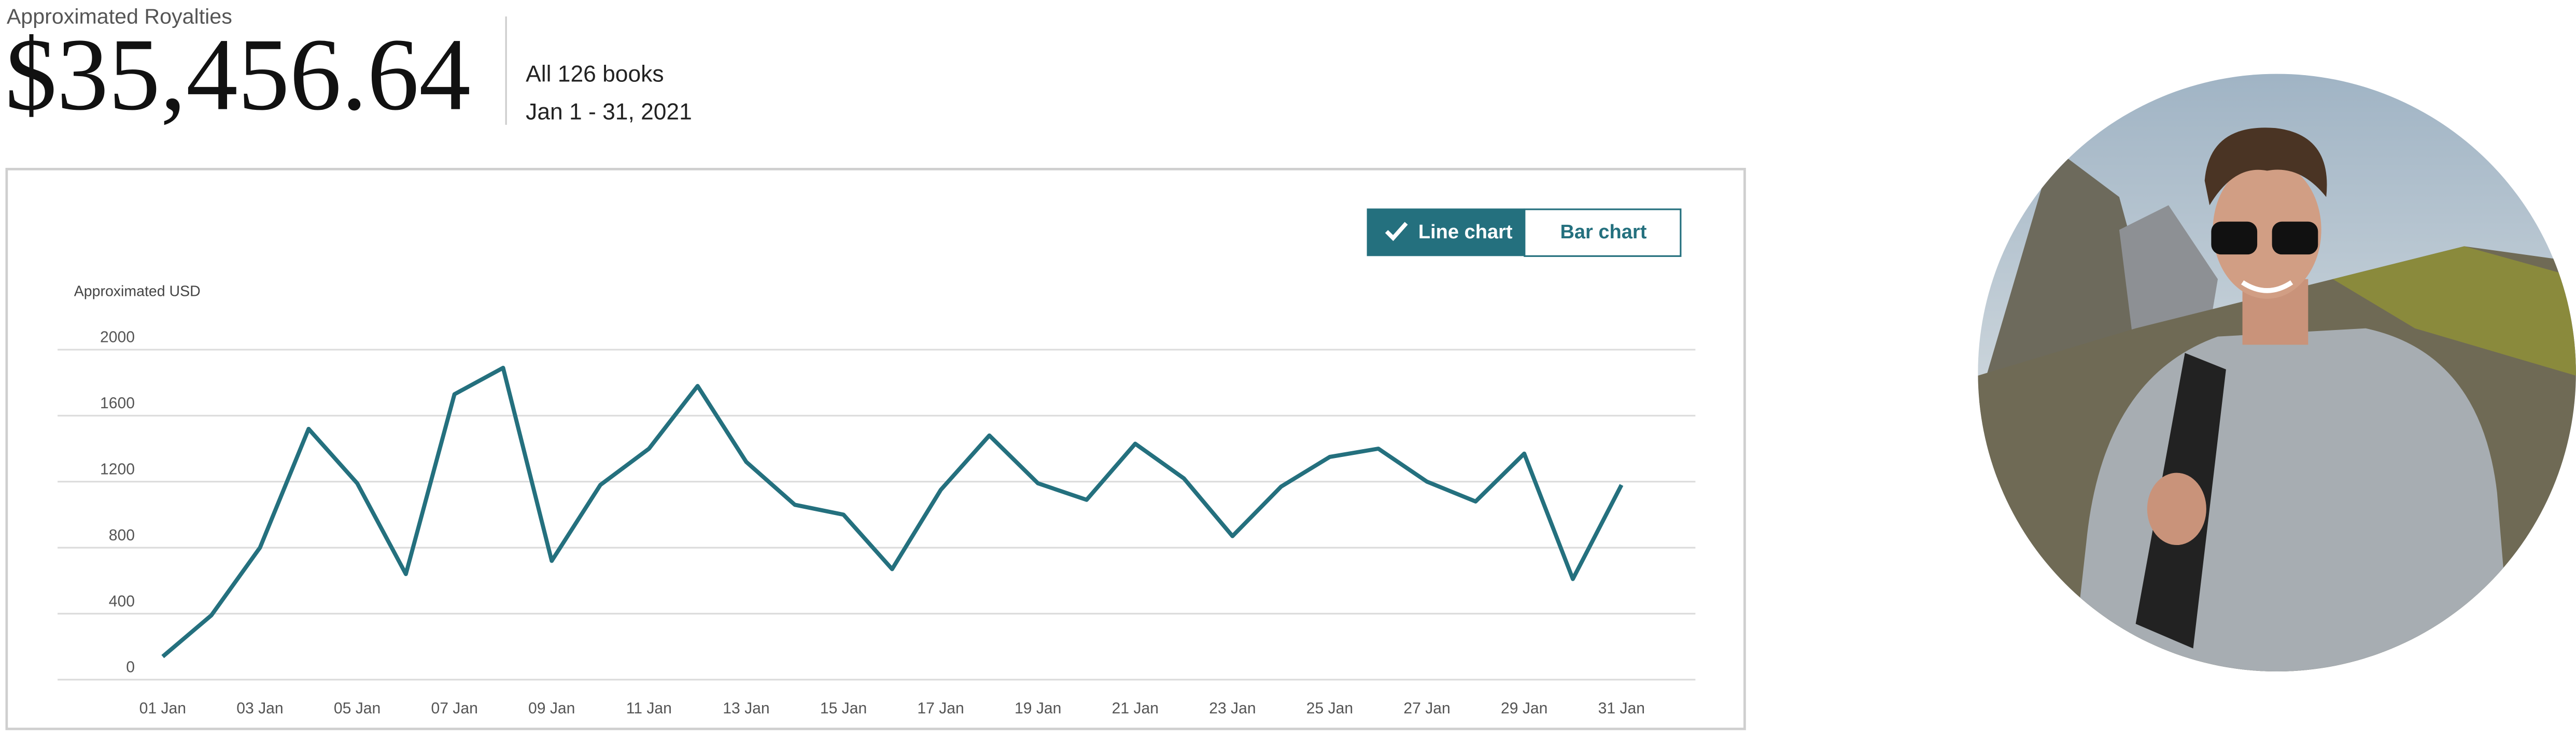 This screenshot has width=2576, height=745. I want to click on bar-chart-button, so click(1603, 232).